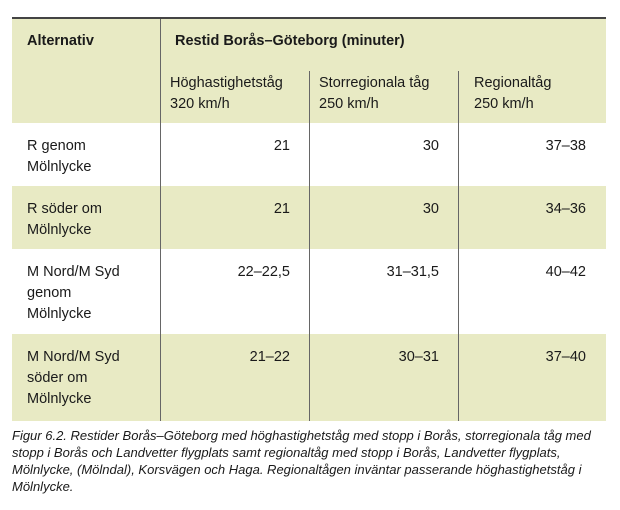 The height and width of the screenshot is (510, 620). I want to click on column-header: Storregionala tåg 250 km/h, so click(374, 93).